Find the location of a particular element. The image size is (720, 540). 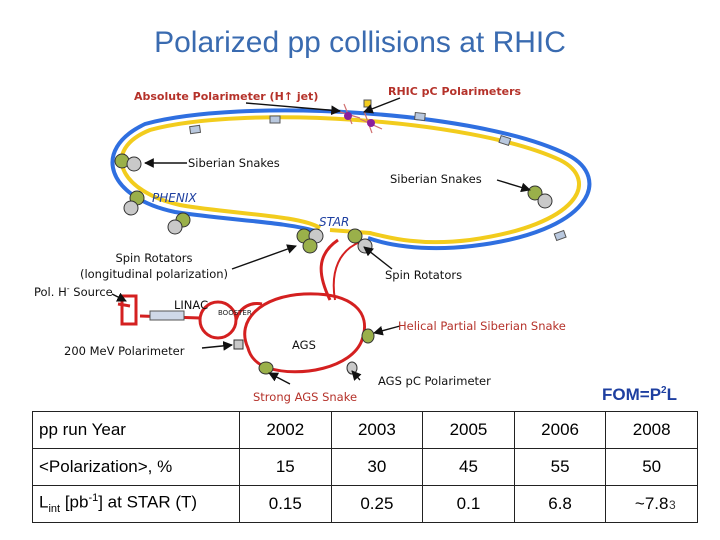

ring-magnet-boxes is located at coordinates (378, 176).